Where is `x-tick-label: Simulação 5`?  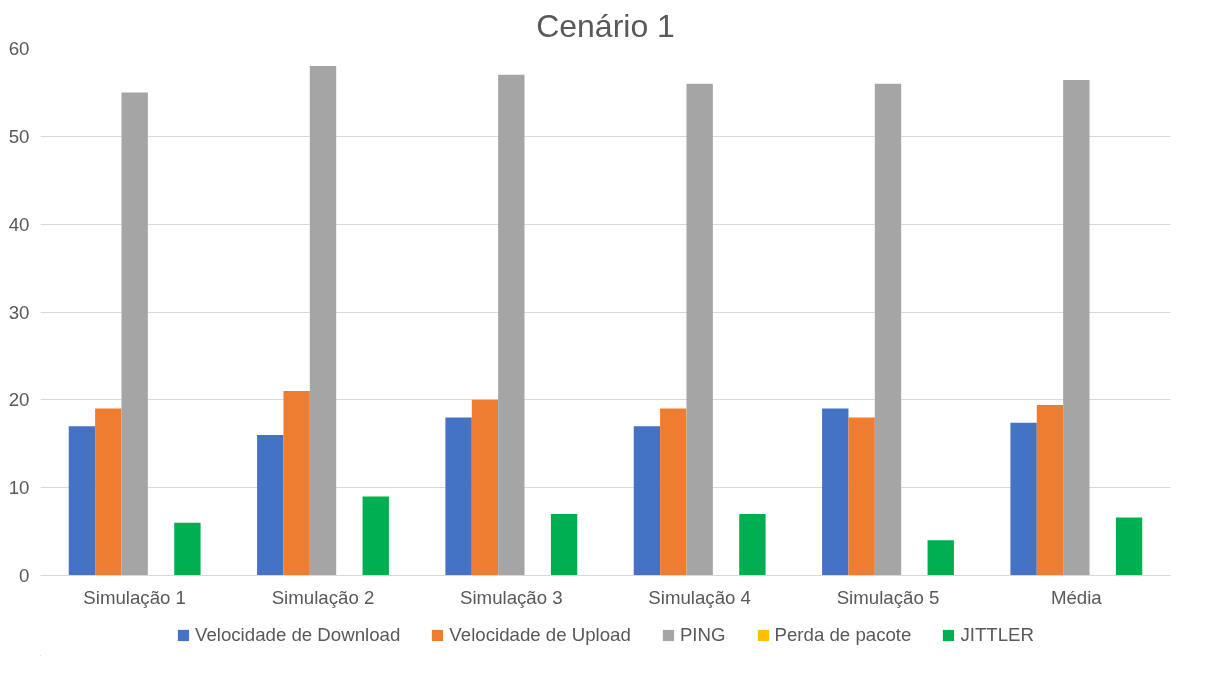
x-tick-label: Simulação 5 is located at coordinates (888, 597).